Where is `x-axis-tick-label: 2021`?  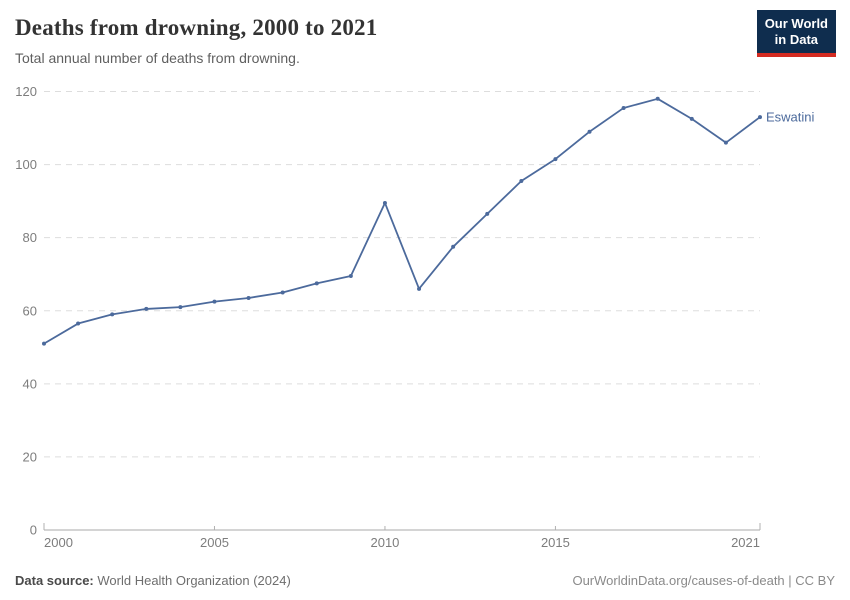 x-axis-tick-label: 2021 is located at coordinates (745, 542).